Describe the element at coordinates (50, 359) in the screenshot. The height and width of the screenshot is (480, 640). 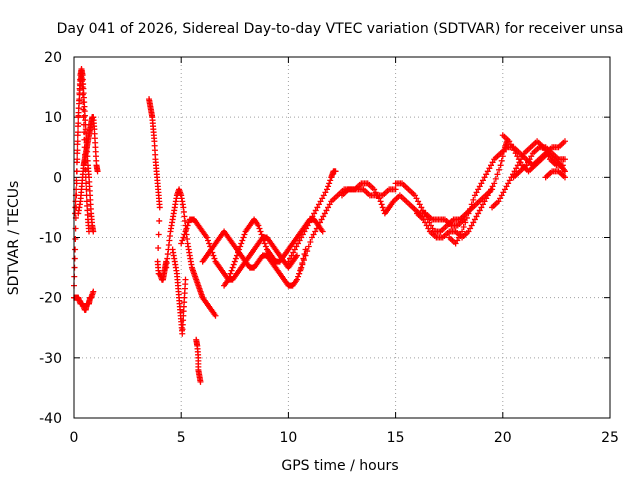
I see `y-tick-label: -30` at that location.